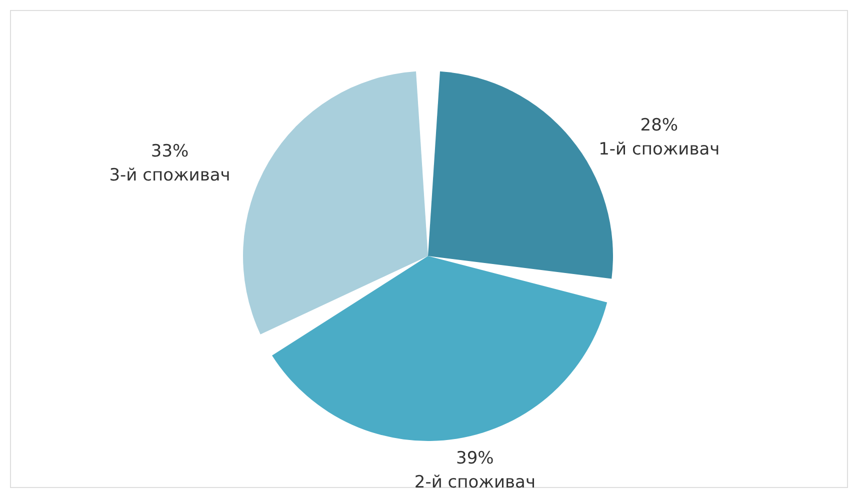 This screenshot has height=497, width=857. Describe the element at coordinates (659, 125) in the screenshot. I see `data-label: 28%` at that location.